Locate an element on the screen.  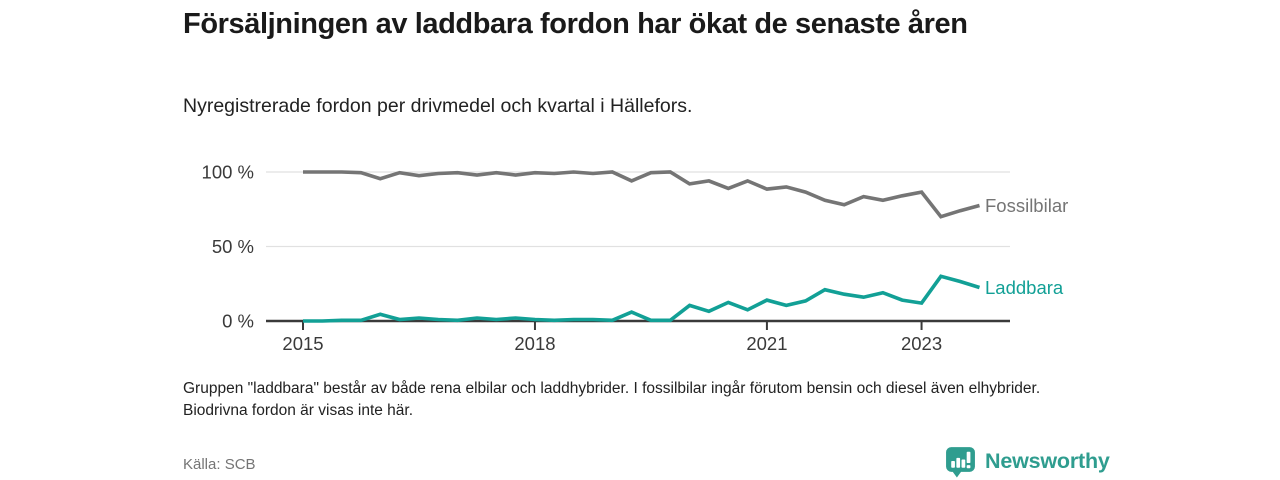
y-axis-tick-label: 0 % is located at coordinates (238, 321).